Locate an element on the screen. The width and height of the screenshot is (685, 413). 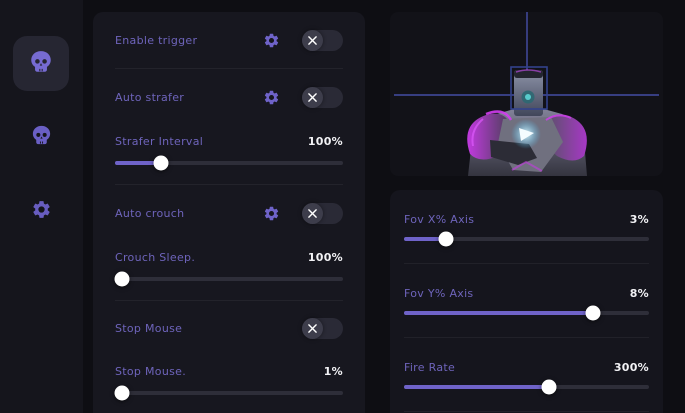
sidebar-item-aimbot-active is located at coordinates (41, 63).